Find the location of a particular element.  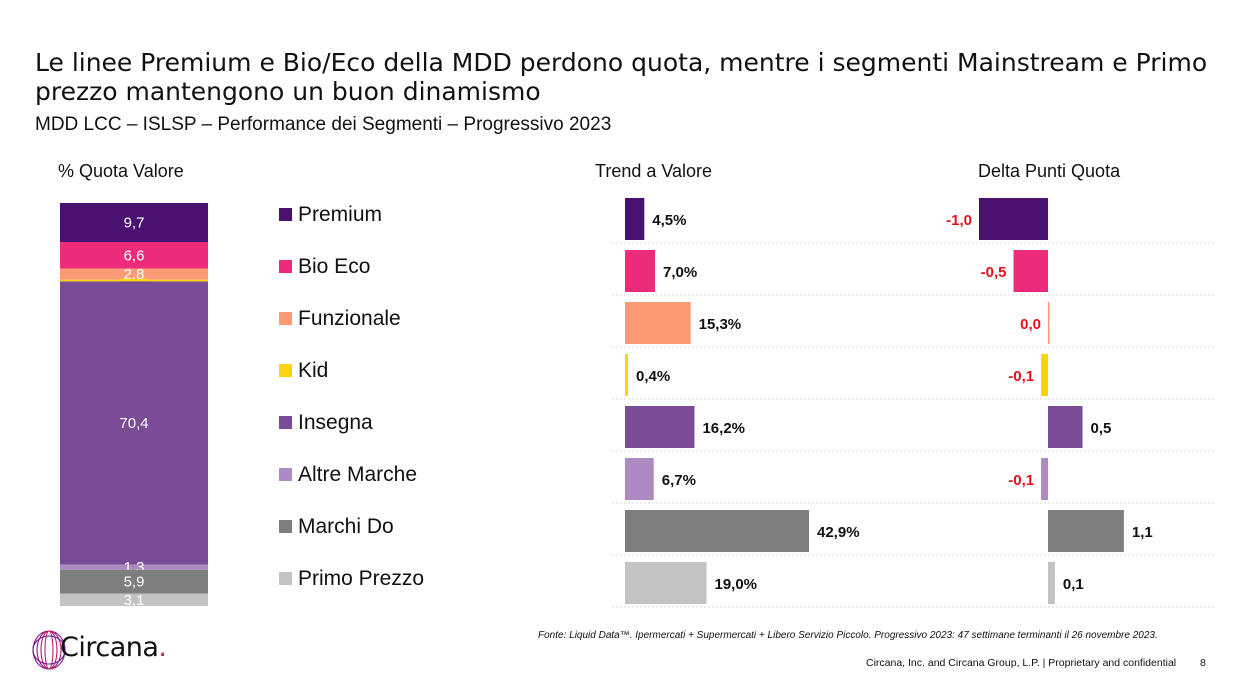

delta-bar-bio-eco is located at coordinates (1030, 271).